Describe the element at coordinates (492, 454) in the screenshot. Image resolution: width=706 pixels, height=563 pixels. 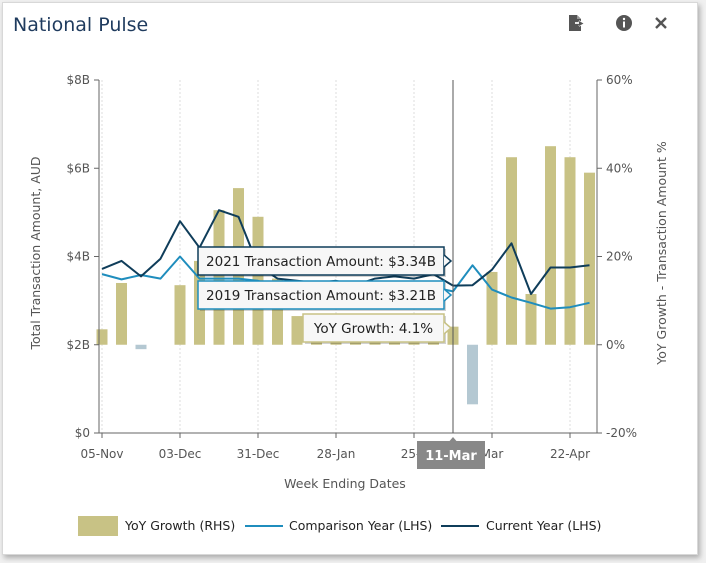
I see `x-tick-label: Mar` at that location.